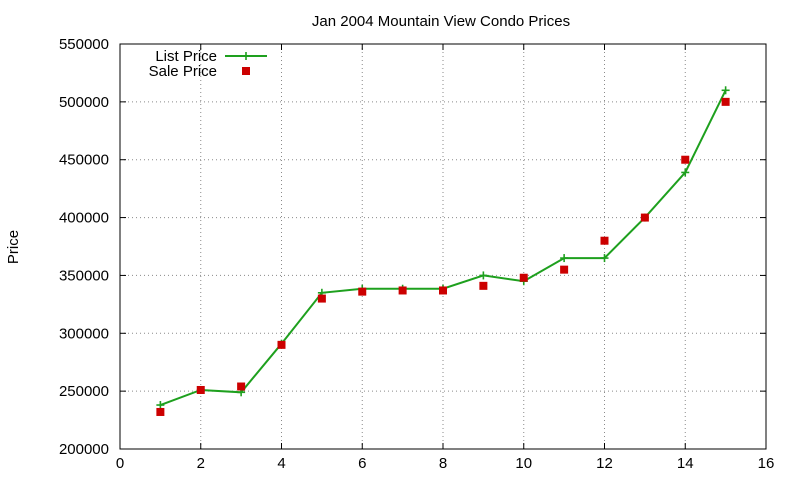  What do you see at coordinates (84, 102) in the screenshot?
I see `y-tick-label: 500000` at bounding box center [84, 102].